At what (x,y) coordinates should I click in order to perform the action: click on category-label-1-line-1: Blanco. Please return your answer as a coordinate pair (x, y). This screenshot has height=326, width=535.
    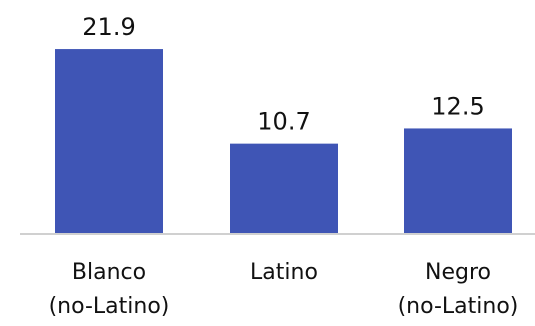
    Looking at the image, I should click on (109, 272).